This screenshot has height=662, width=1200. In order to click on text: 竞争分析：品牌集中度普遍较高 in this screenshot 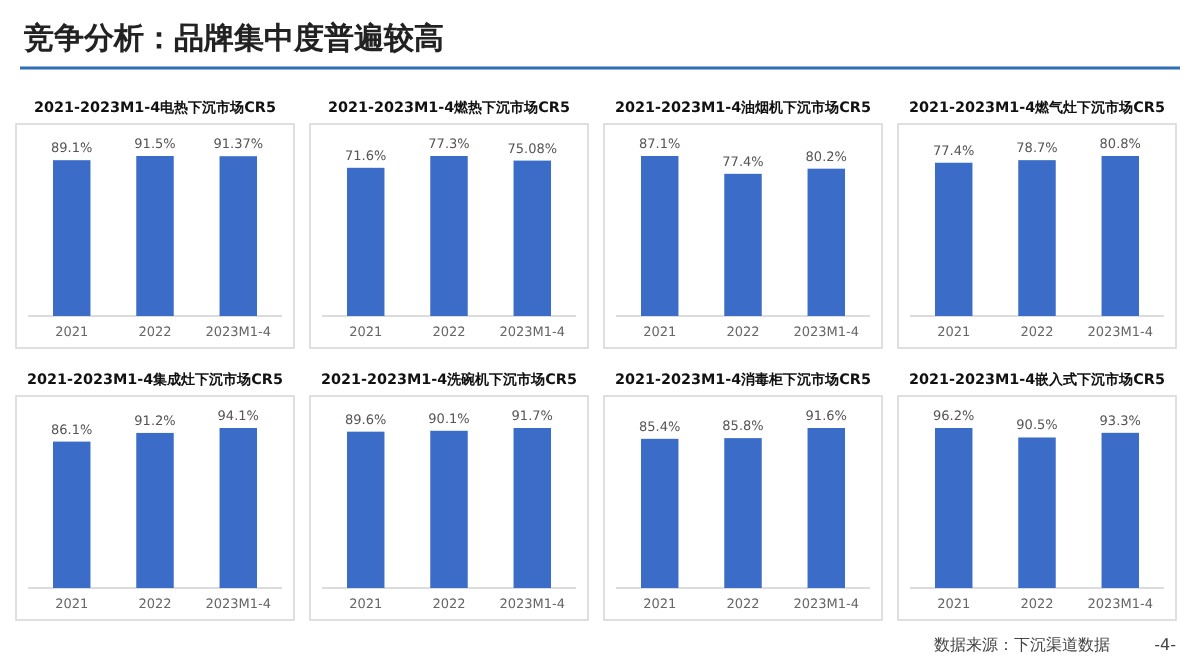, I will do `click(233, 38)`.